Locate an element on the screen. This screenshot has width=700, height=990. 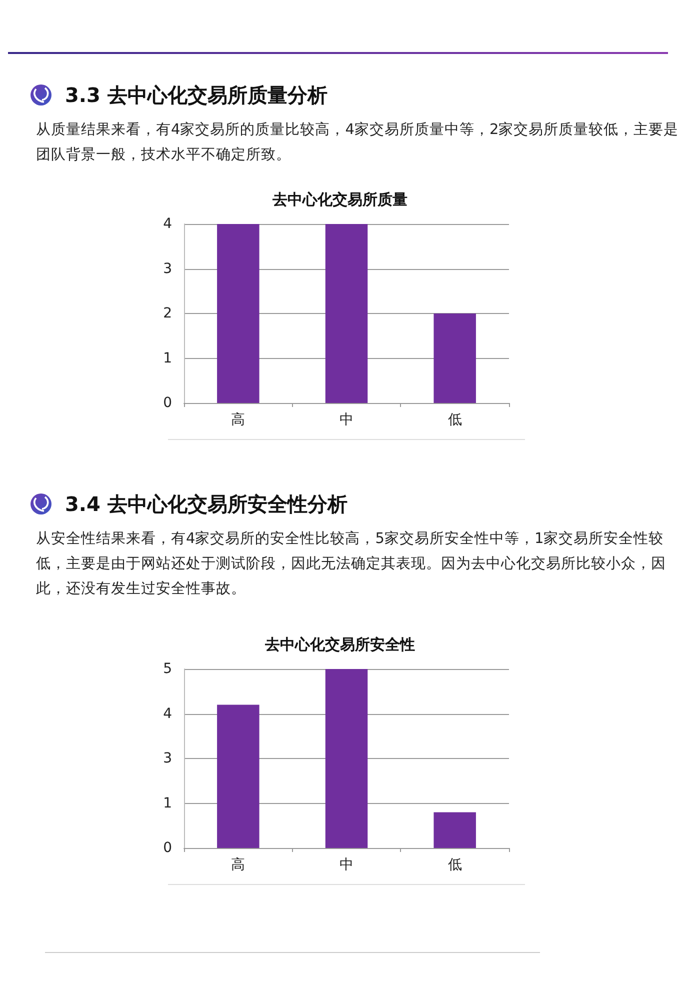
chart-title: 去中心化交易所质量 is located at coordinates (340, 199).